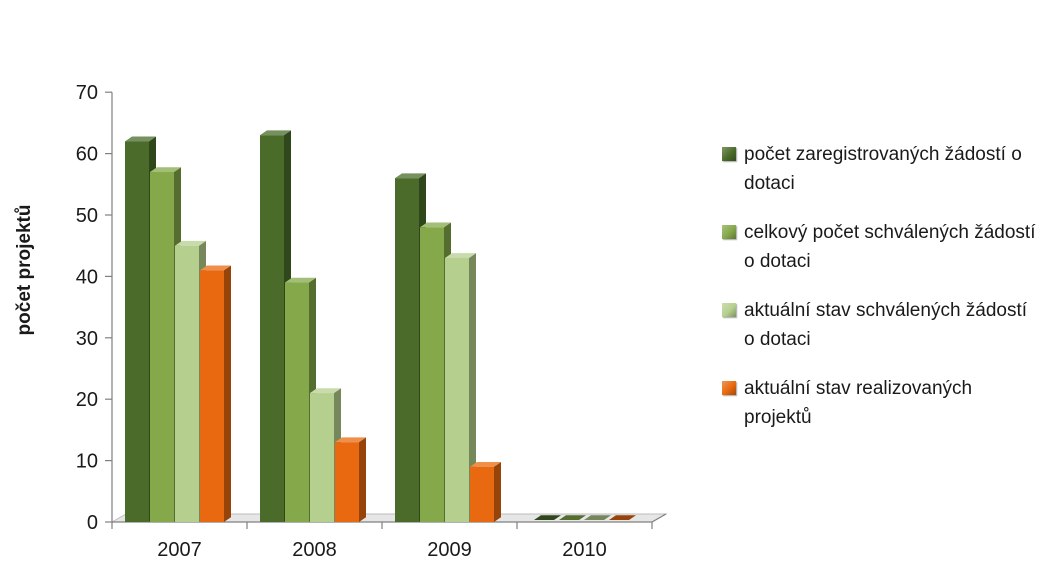 This screenshot has width=1042, height=578. I want to click on x-axis-depth-edge, so click(659, 518).